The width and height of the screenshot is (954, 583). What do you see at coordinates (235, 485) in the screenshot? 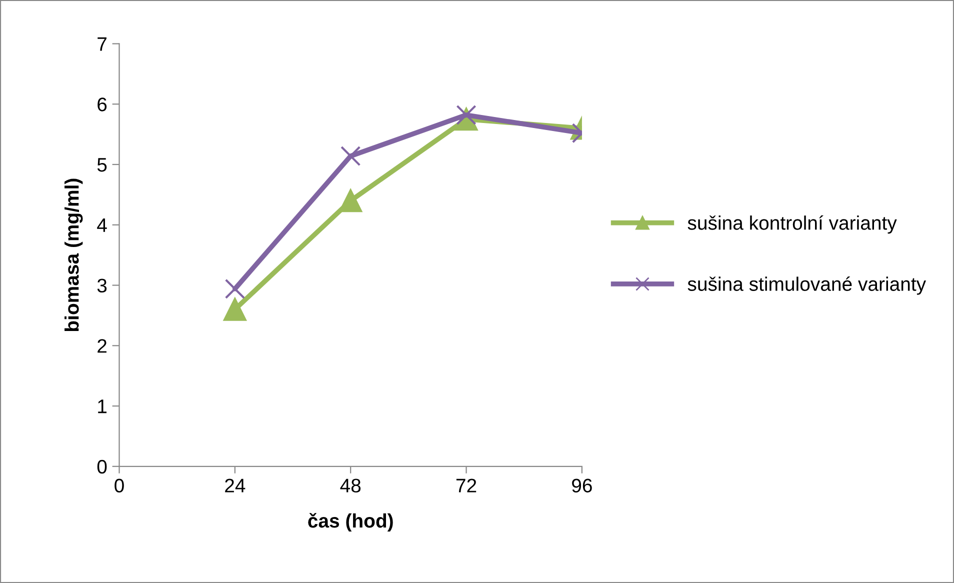
I see `x-tick-label: 24` at bounding box center [235, 485].